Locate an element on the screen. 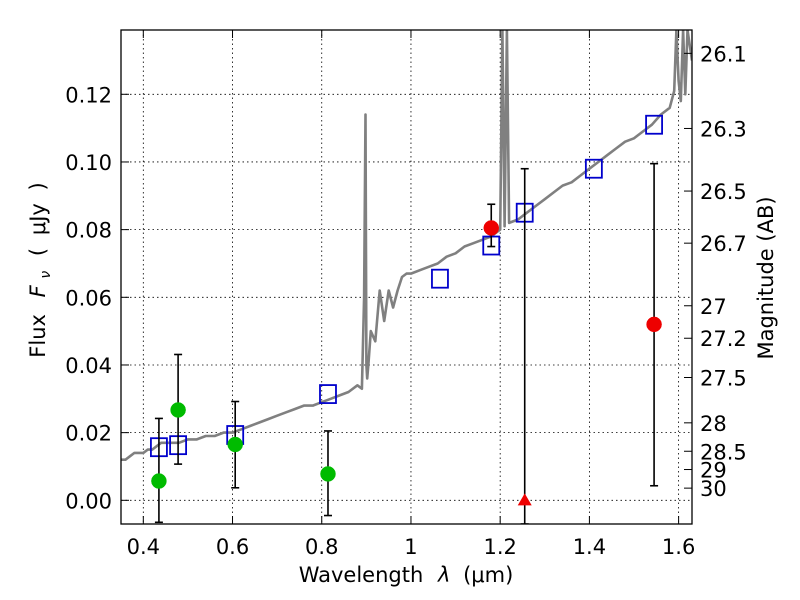 The width and height of the screenshot is (800, 600). y-axis-label-paren-open: ( is located at coordinates (38, 252).